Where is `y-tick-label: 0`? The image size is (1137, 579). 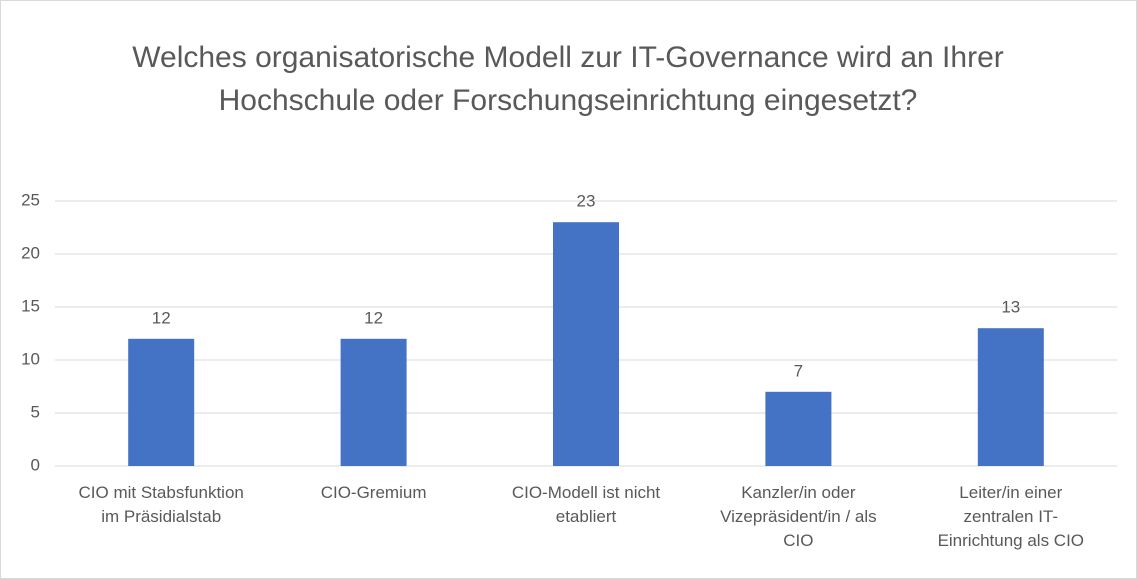
y-tick-label: 0 is located at coordinates (35, 464).